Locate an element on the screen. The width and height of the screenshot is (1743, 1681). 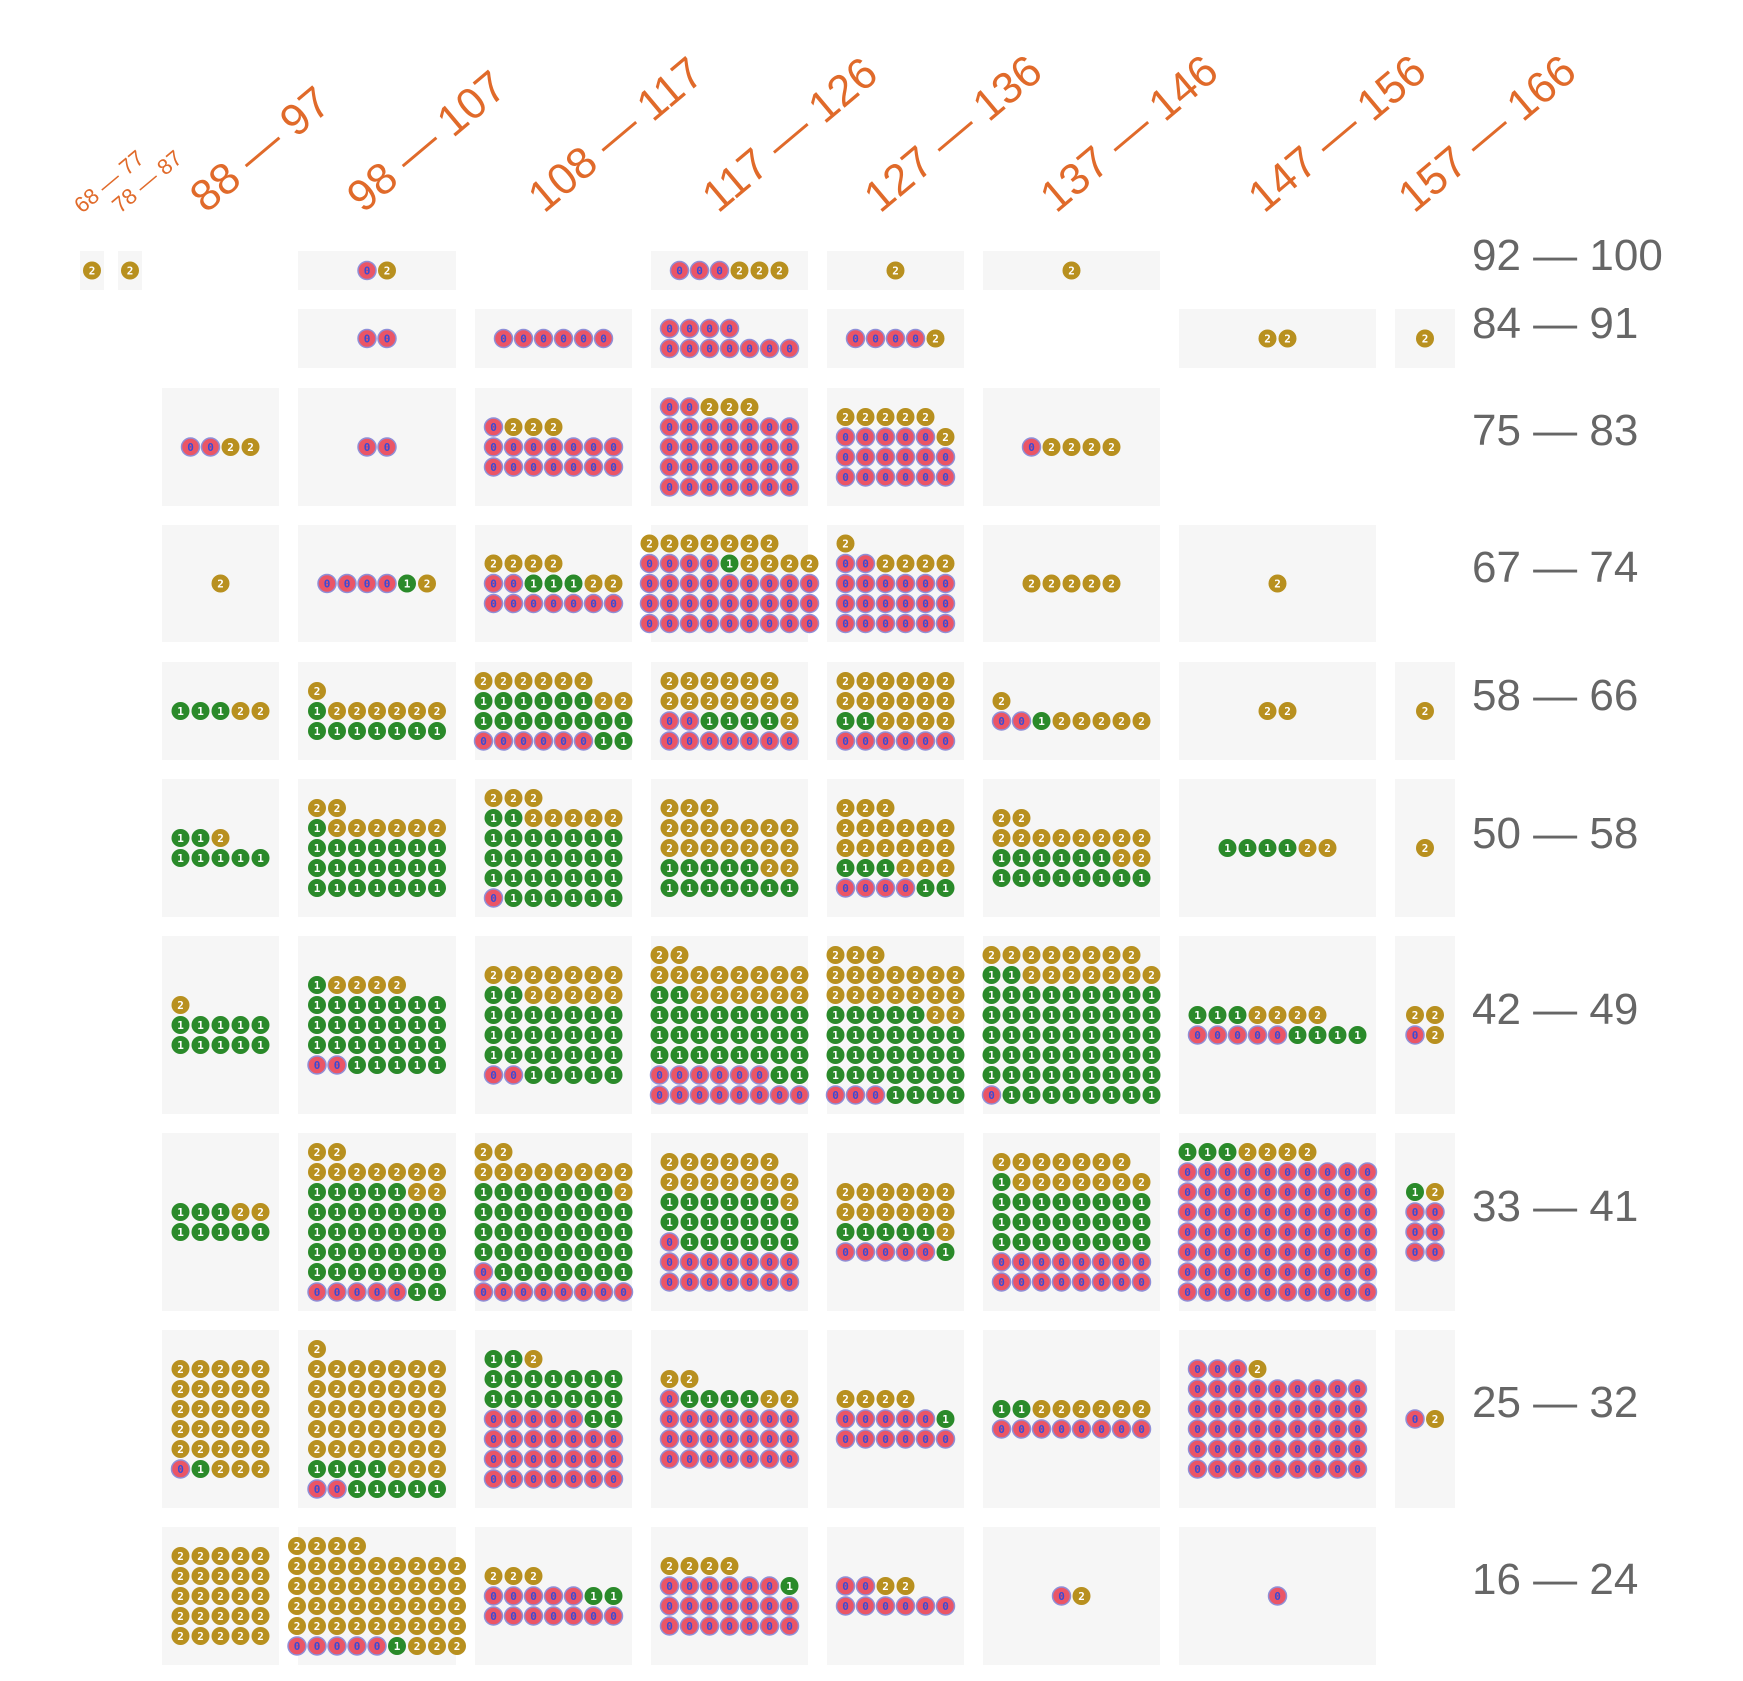
dot-3-4-2: 0 is located at coordinates (533, 603).